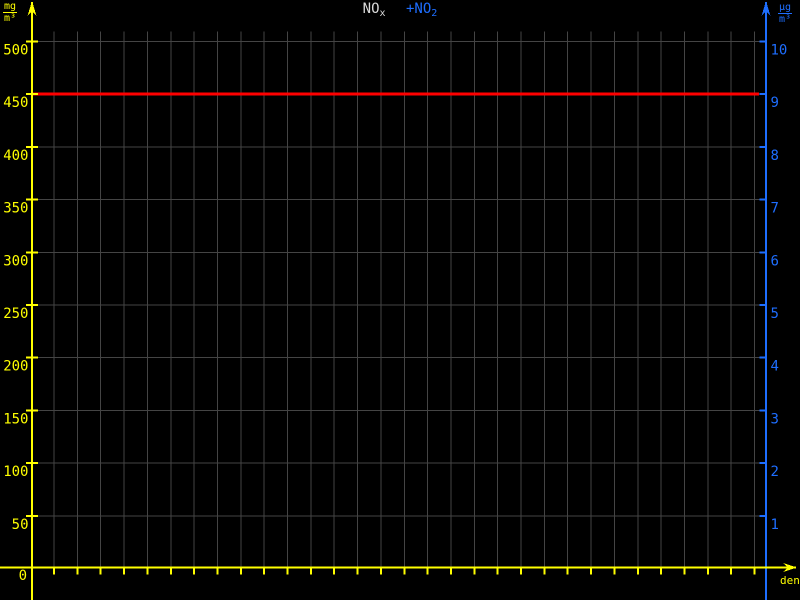 The height and width of the screenshot is (600, 800). I want to click on series-nox-text: NO, so click(371, 9).